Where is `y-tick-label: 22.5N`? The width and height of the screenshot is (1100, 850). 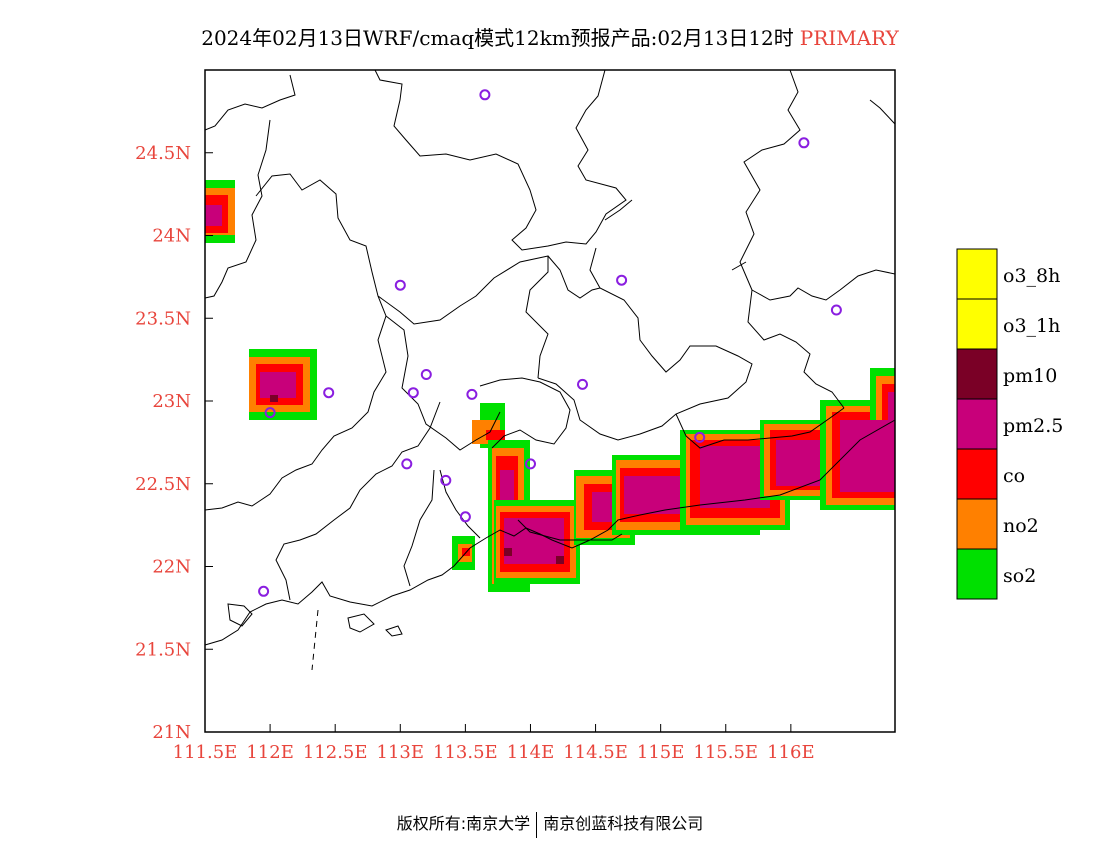 y-tick-label: 22.5N is located at coordinates (163, 484).